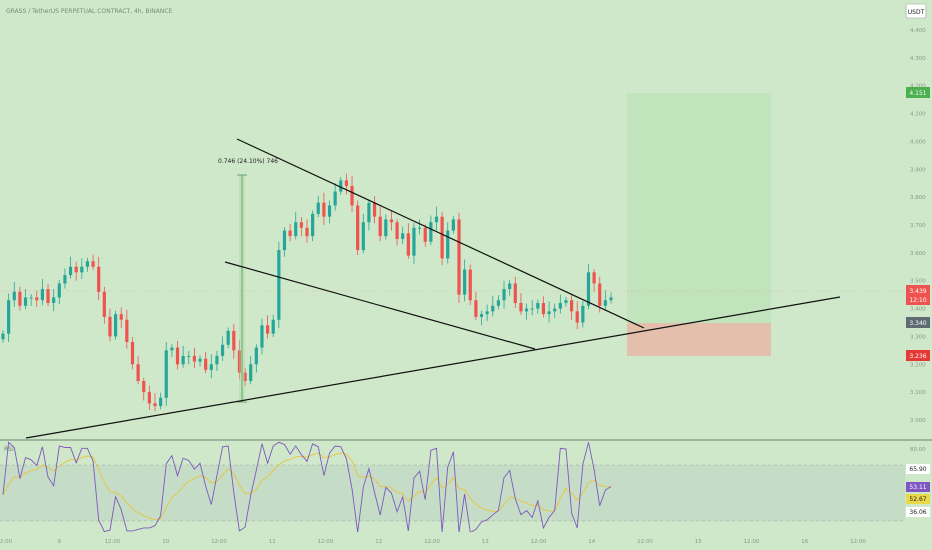 Image resolution: width=932 pixels, height=550 pixels. What do you see at coordinates (918, 59) in the screenshot?
I see `price-tick-label: 4.300` at bounding box center [918, 59].